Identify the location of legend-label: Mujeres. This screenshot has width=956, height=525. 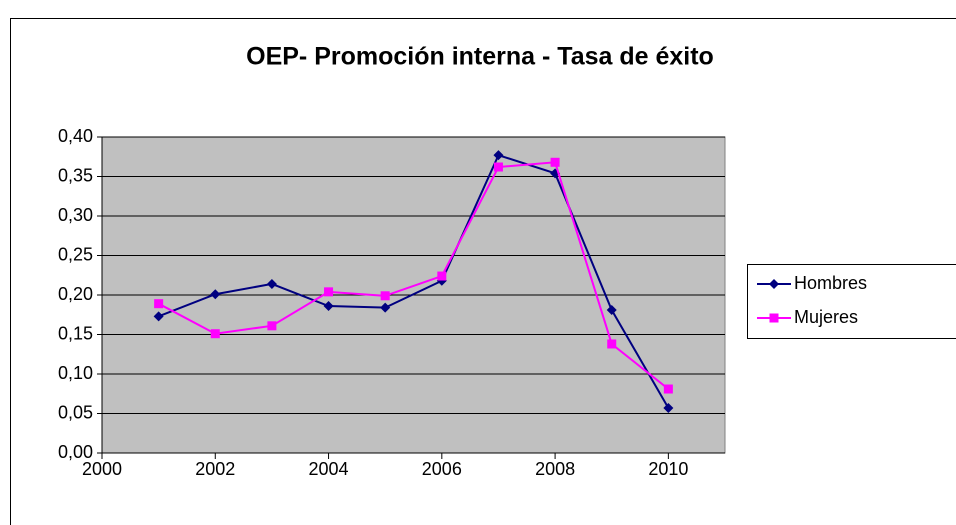
(826, 317).